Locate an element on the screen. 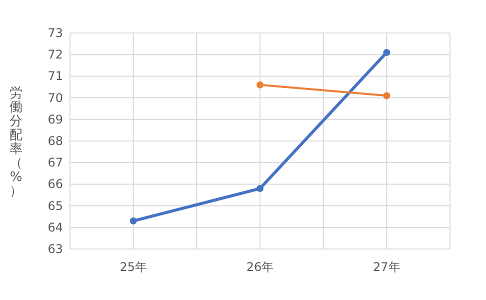  y-tick-label: 72 is located at coordinates (55, 55).